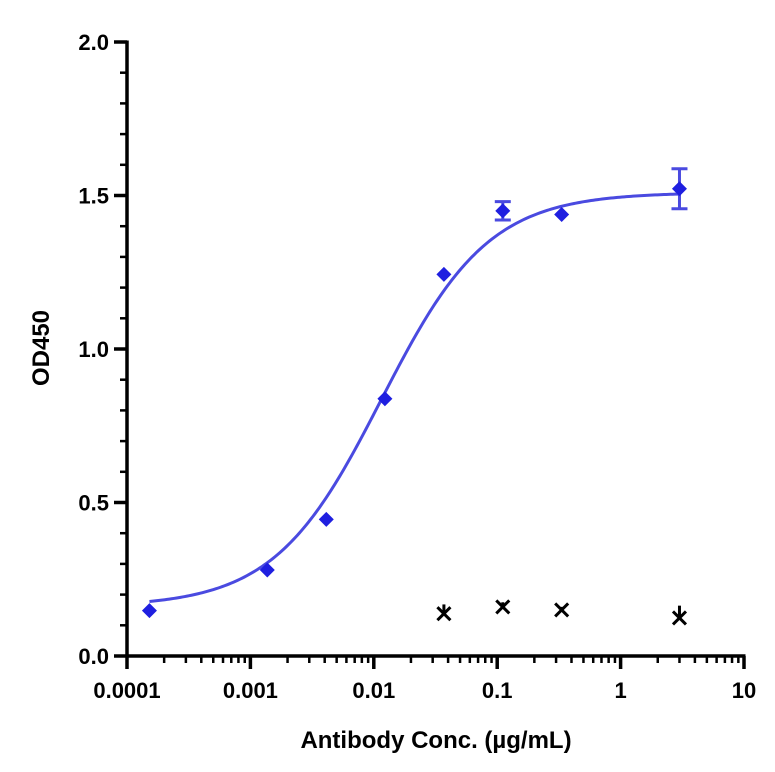 The height and width of the screenshot is (772, 775). What do you see at coordinates (497, 690) in the screenshot?
I see `x-tick-label: 0.1` at bounding box center [497, 690].